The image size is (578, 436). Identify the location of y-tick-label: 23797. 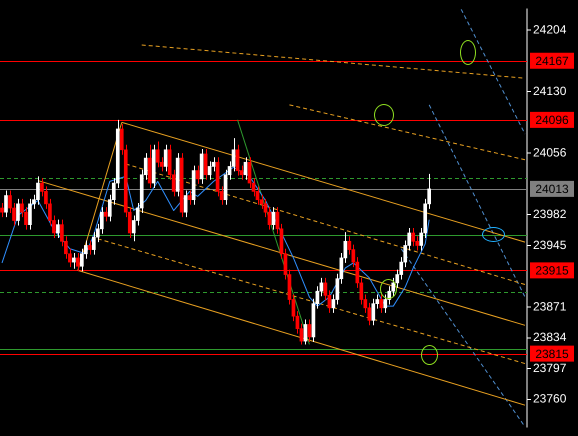
(550, 367).